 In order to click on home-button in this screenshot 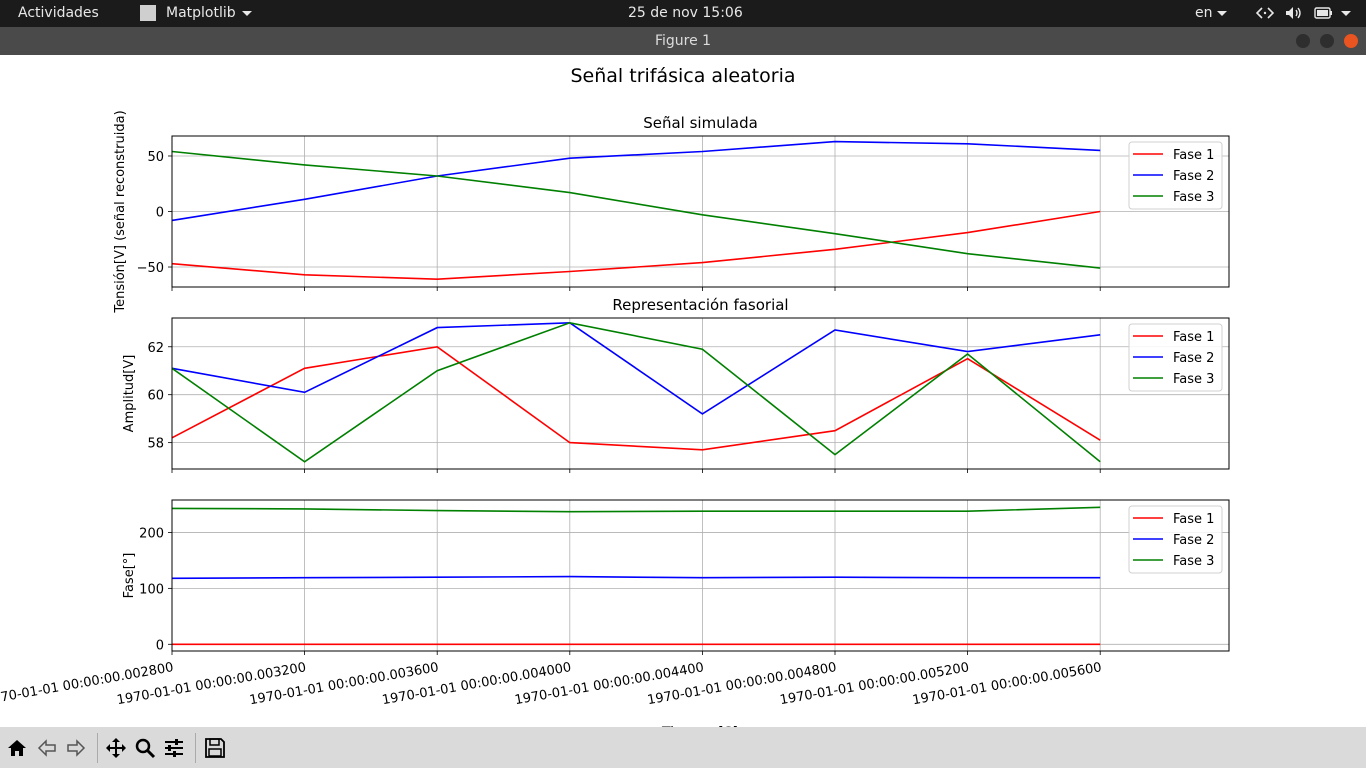, I will do `click(17, 748)`.